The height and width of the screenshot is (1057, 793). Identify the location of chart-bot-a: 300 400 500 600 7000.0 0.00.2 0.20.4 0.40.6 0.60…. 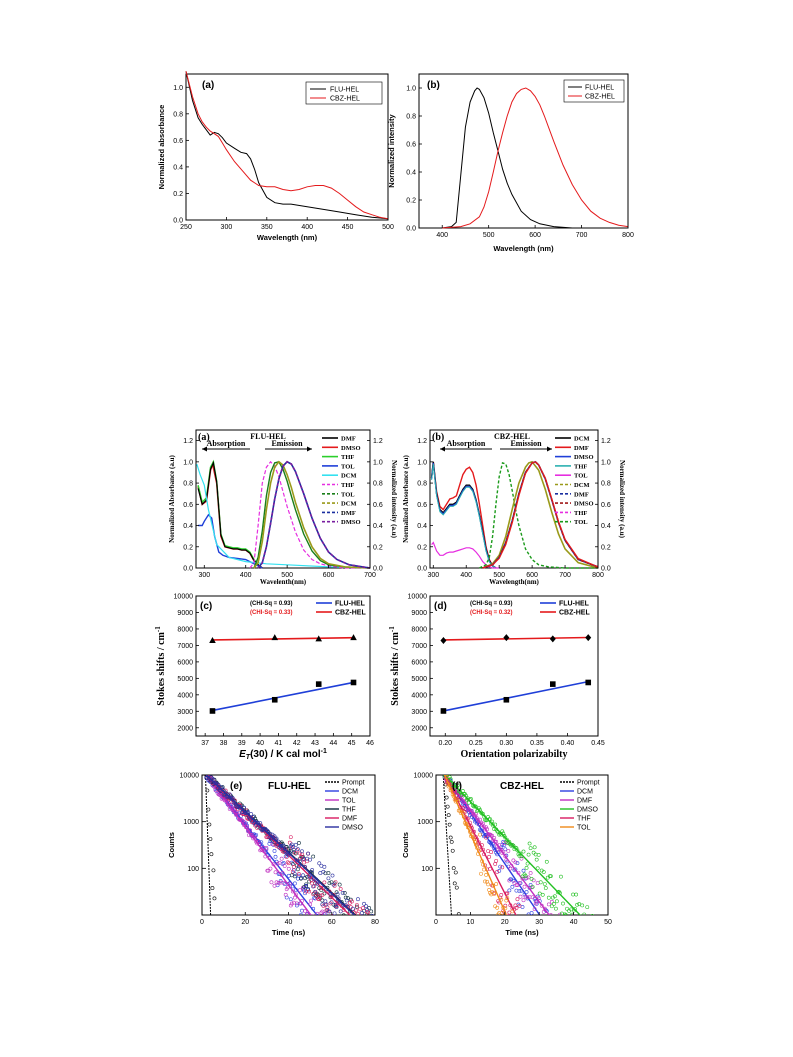
(283, 507).